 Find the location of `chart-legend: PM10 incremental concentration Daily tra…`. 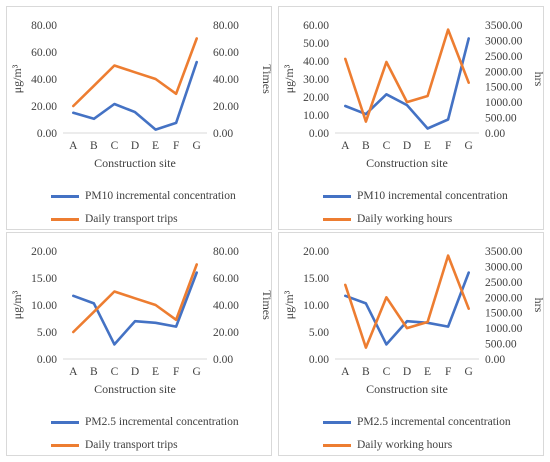

chart-legend: PM10 incremental concentration Daily tra… is located at coordinates (143, 210).